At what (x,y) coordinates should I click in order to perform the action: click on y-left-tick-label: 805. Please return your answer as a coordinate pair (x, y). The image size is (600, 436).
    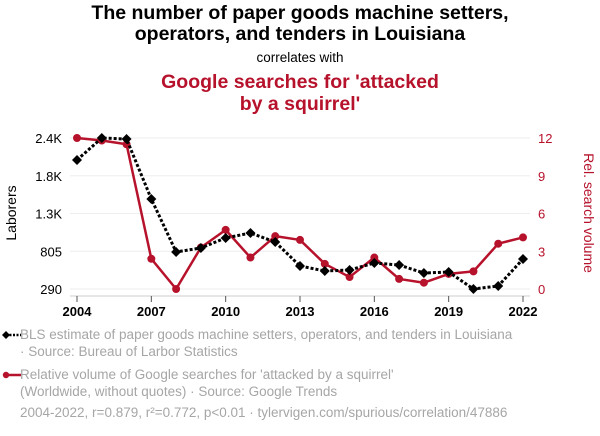
    Looking at the image, I should click on (51, 251).